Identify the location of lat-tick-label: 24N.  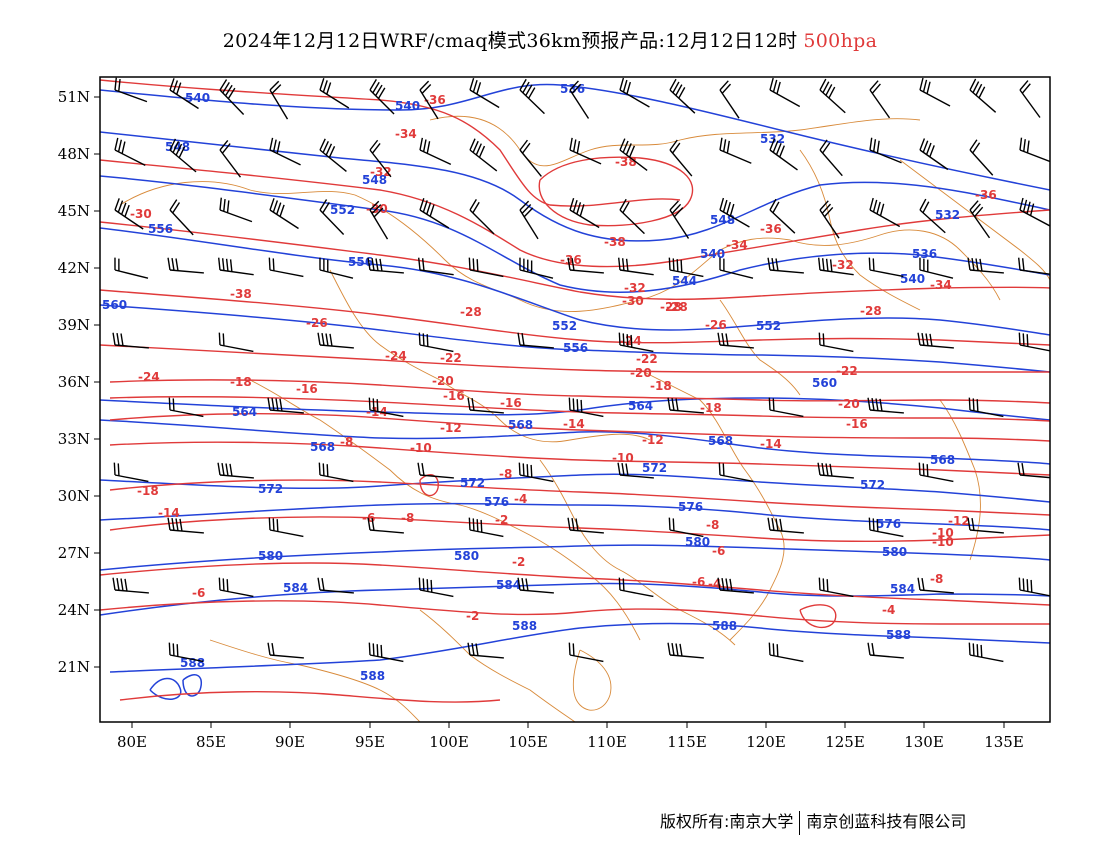
(74, 610).